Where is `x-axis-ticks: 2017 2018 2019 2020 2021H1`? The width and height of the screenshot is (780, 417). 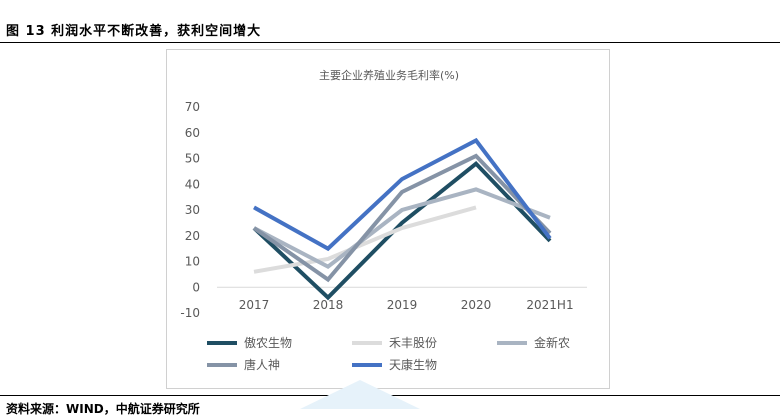
x-axis-ticks: 2017 2018 2019 2020 2021H1 is located at coordinates (406, 305).